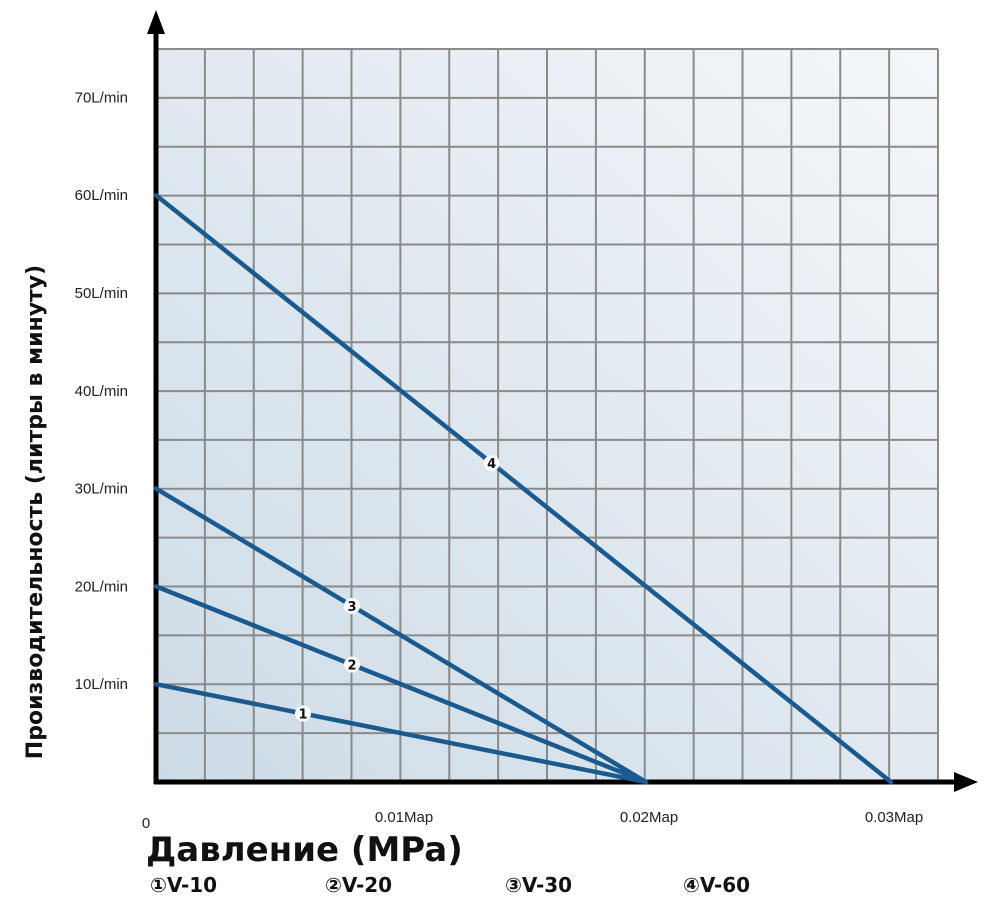 This screenshot has width=996, height=916. What do you see at coordinates (966, 782) in the screenshot?
I see `x-axis-arrow` at bounding box center [966, 782].